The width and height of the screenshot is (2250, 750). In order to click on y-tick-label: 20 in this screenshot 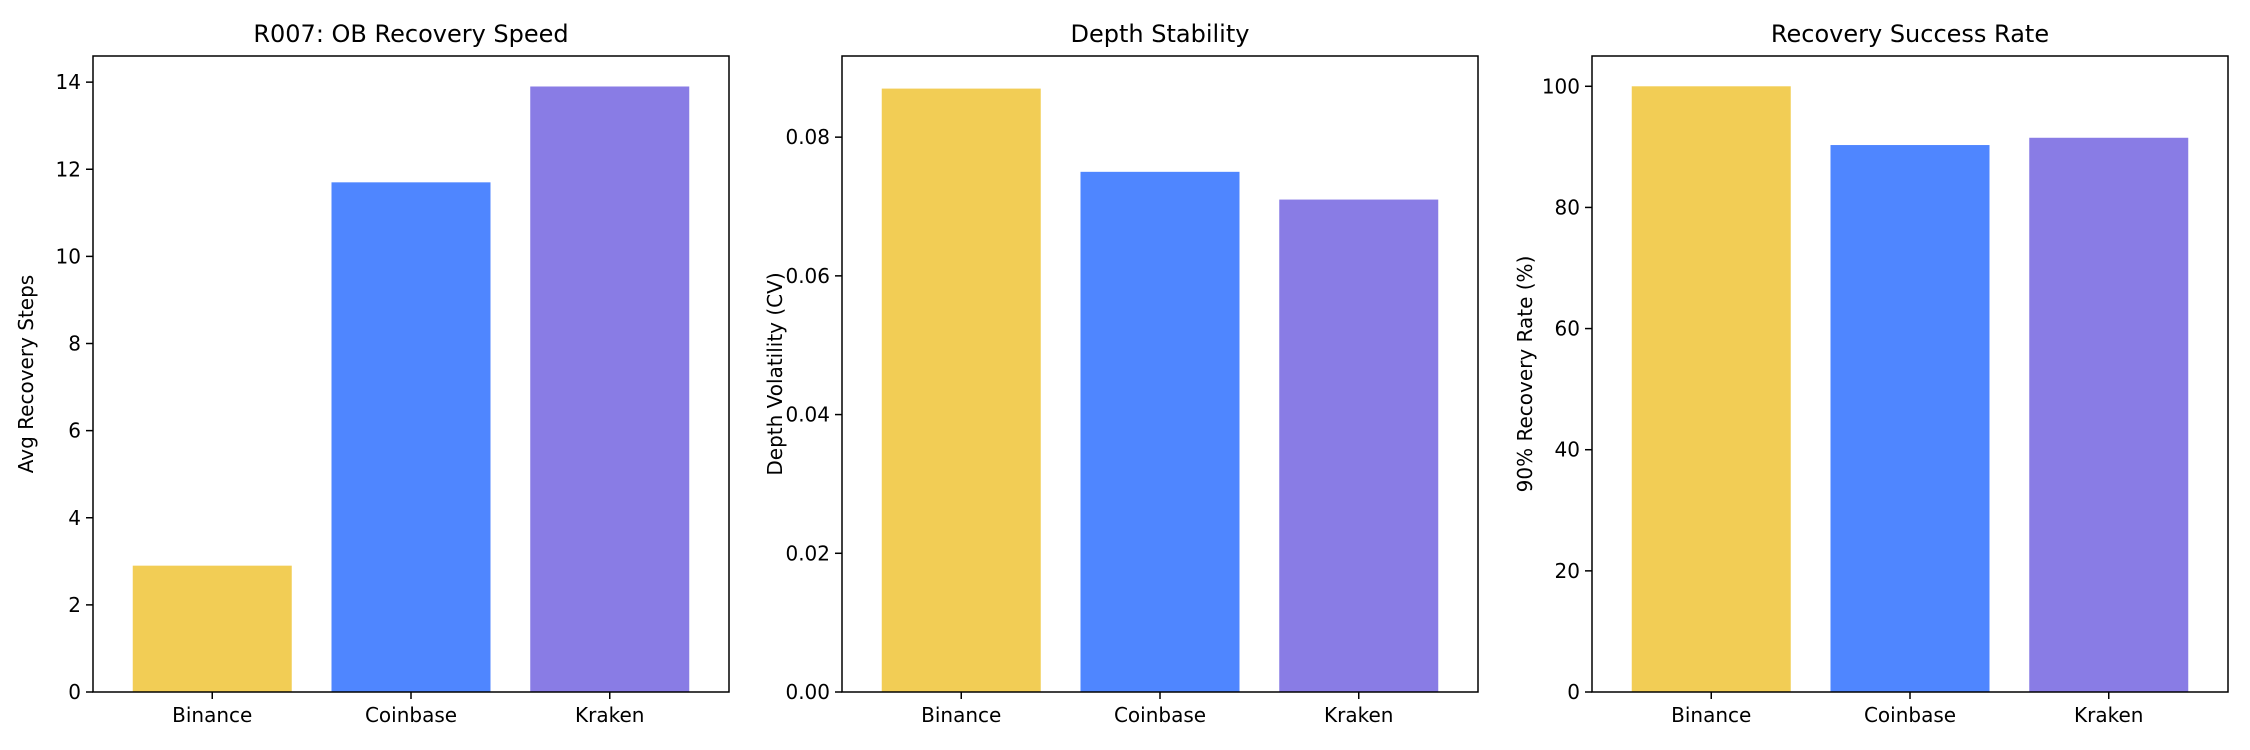, I will do `click(1567, 571)`.